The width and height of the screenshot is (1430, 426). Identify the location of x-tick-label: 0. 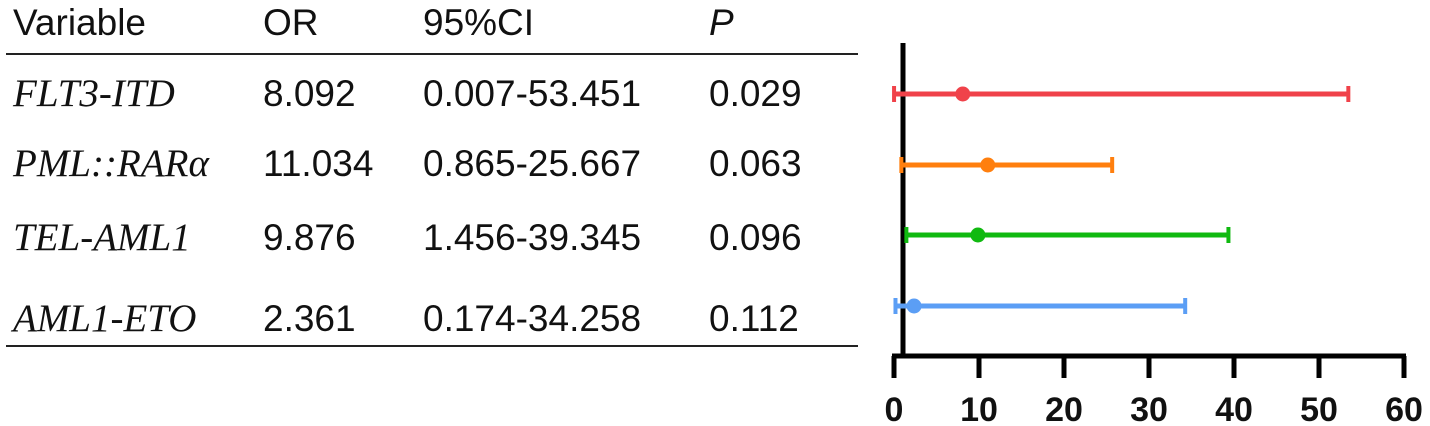
(894, 408).